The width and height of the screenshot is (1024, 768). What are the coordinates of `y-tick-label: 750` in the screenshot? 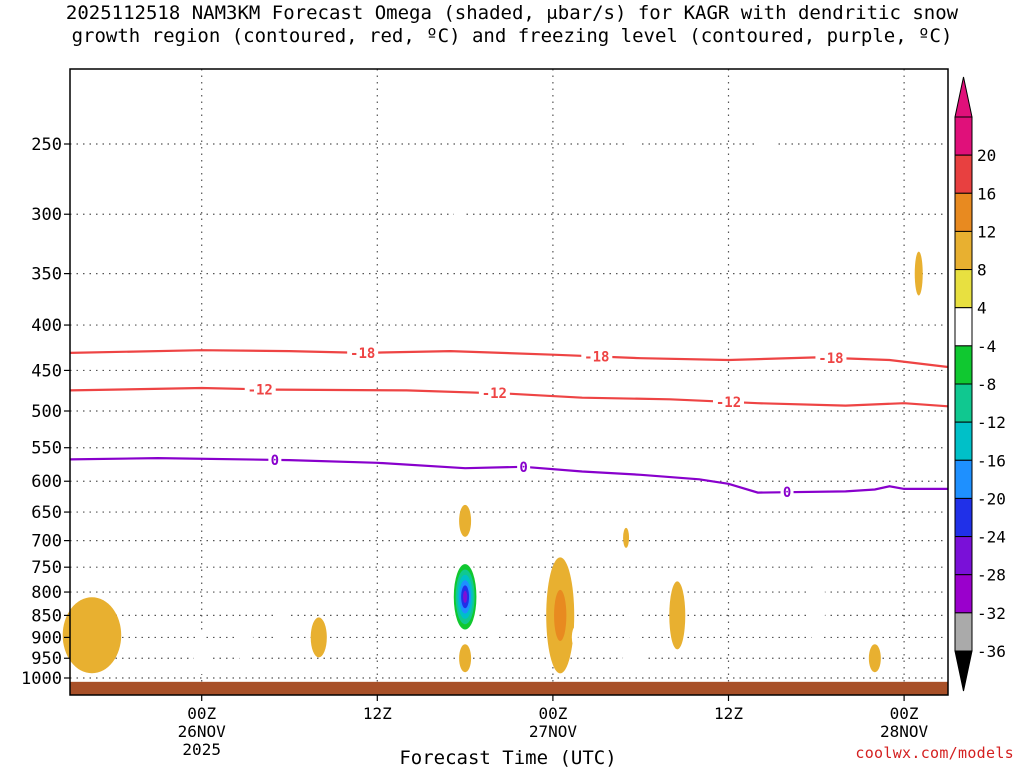 It's located at (46, 568).